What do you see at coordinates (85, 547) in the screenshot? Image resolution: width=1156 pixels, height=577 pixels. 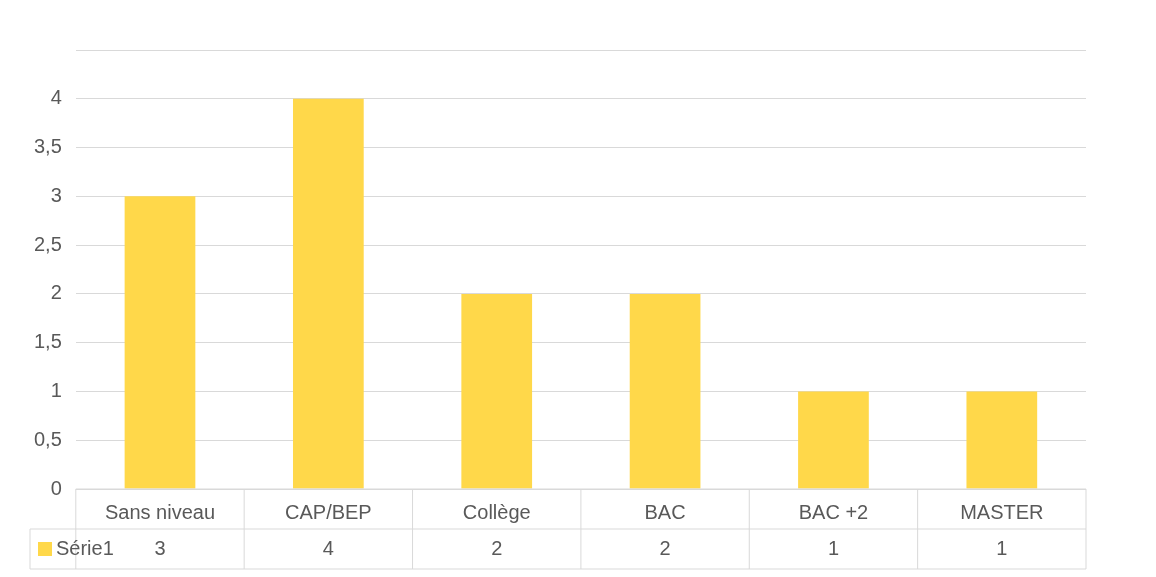 I see `legend-label: Série1` at bounding box center [85, 547].